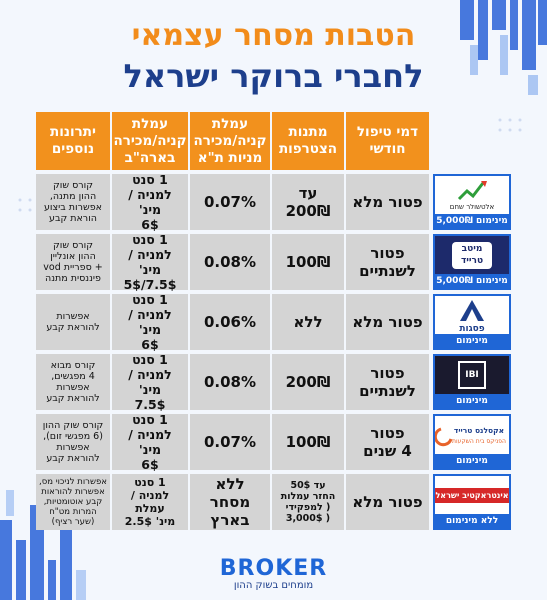 The height and width of the screenshot is (600, 547). I want to click on minimum-label: מינימום 15,000₪, so click(472, 401).